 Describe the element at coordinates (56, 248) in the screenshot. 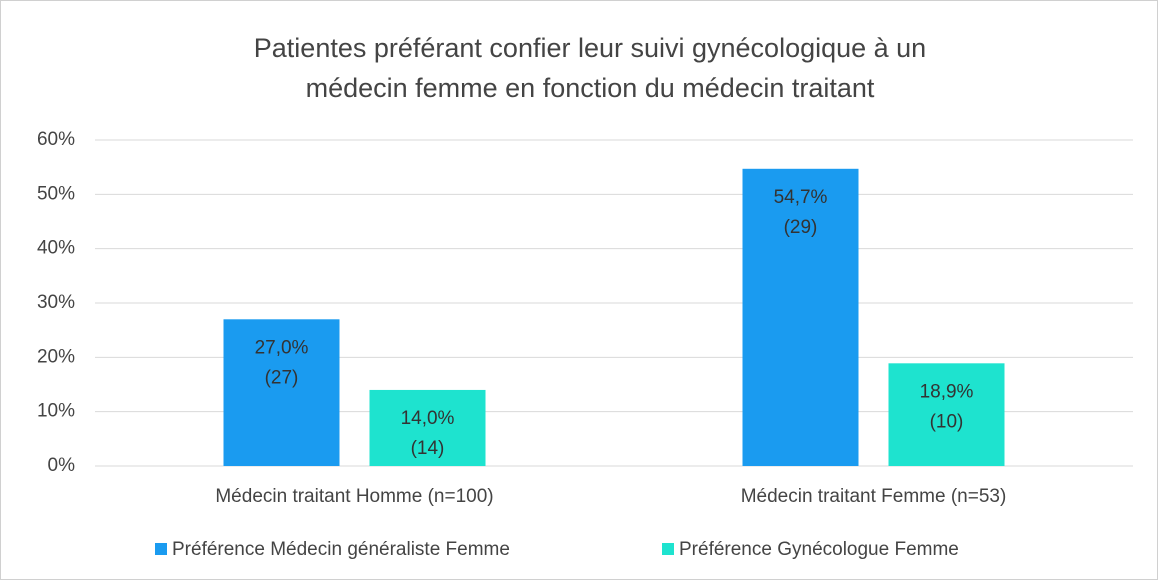

I see `y-tick-label: 40%` at that location.